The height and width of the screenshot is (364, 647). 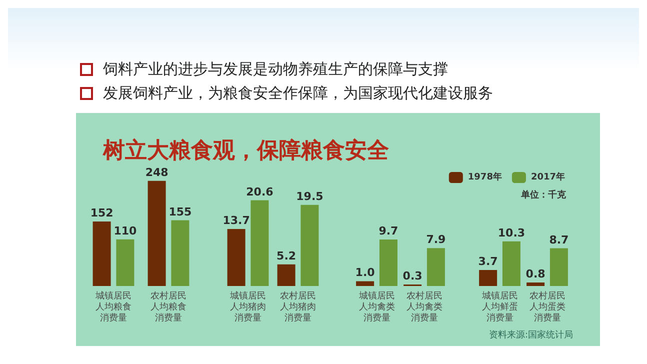 What do you see at coordinates (286, 255) in the screenshot?
I see `data-label: 5.2` at bounding box center [286, 255].